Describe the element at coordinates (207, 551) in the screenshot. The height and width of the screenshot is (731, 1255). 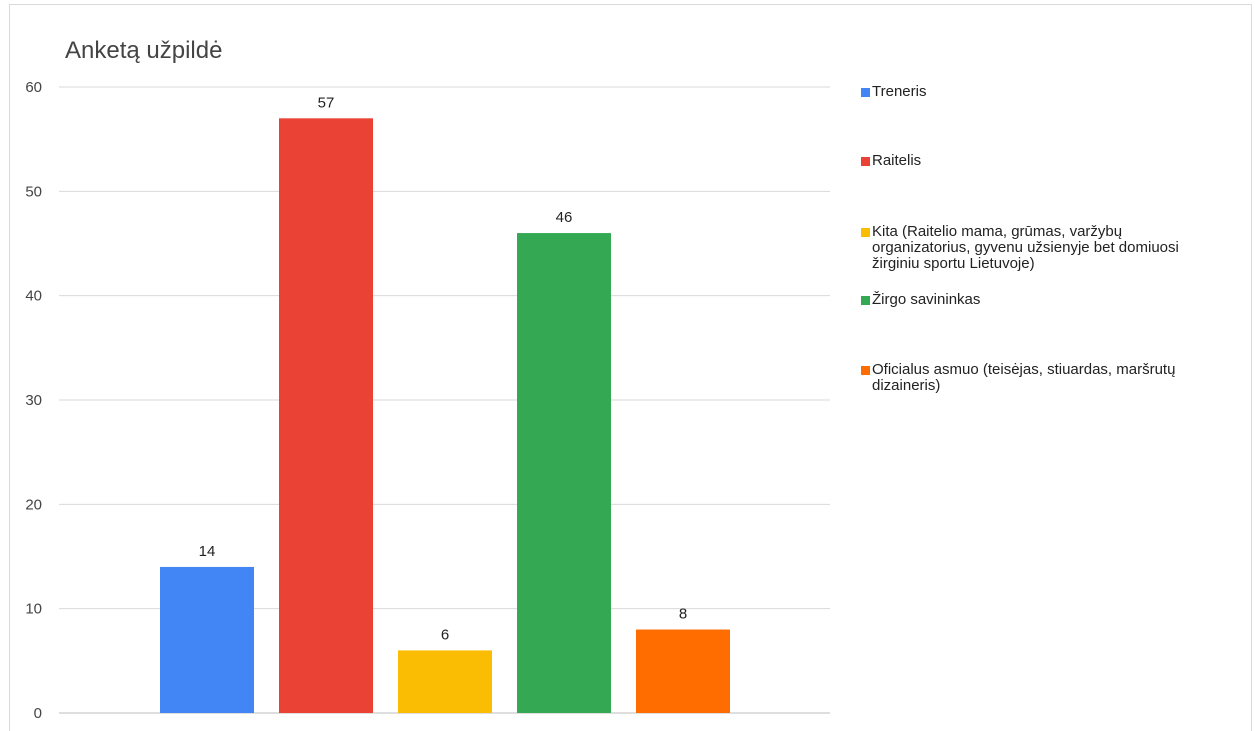
I see `data-label: 14` at that location.